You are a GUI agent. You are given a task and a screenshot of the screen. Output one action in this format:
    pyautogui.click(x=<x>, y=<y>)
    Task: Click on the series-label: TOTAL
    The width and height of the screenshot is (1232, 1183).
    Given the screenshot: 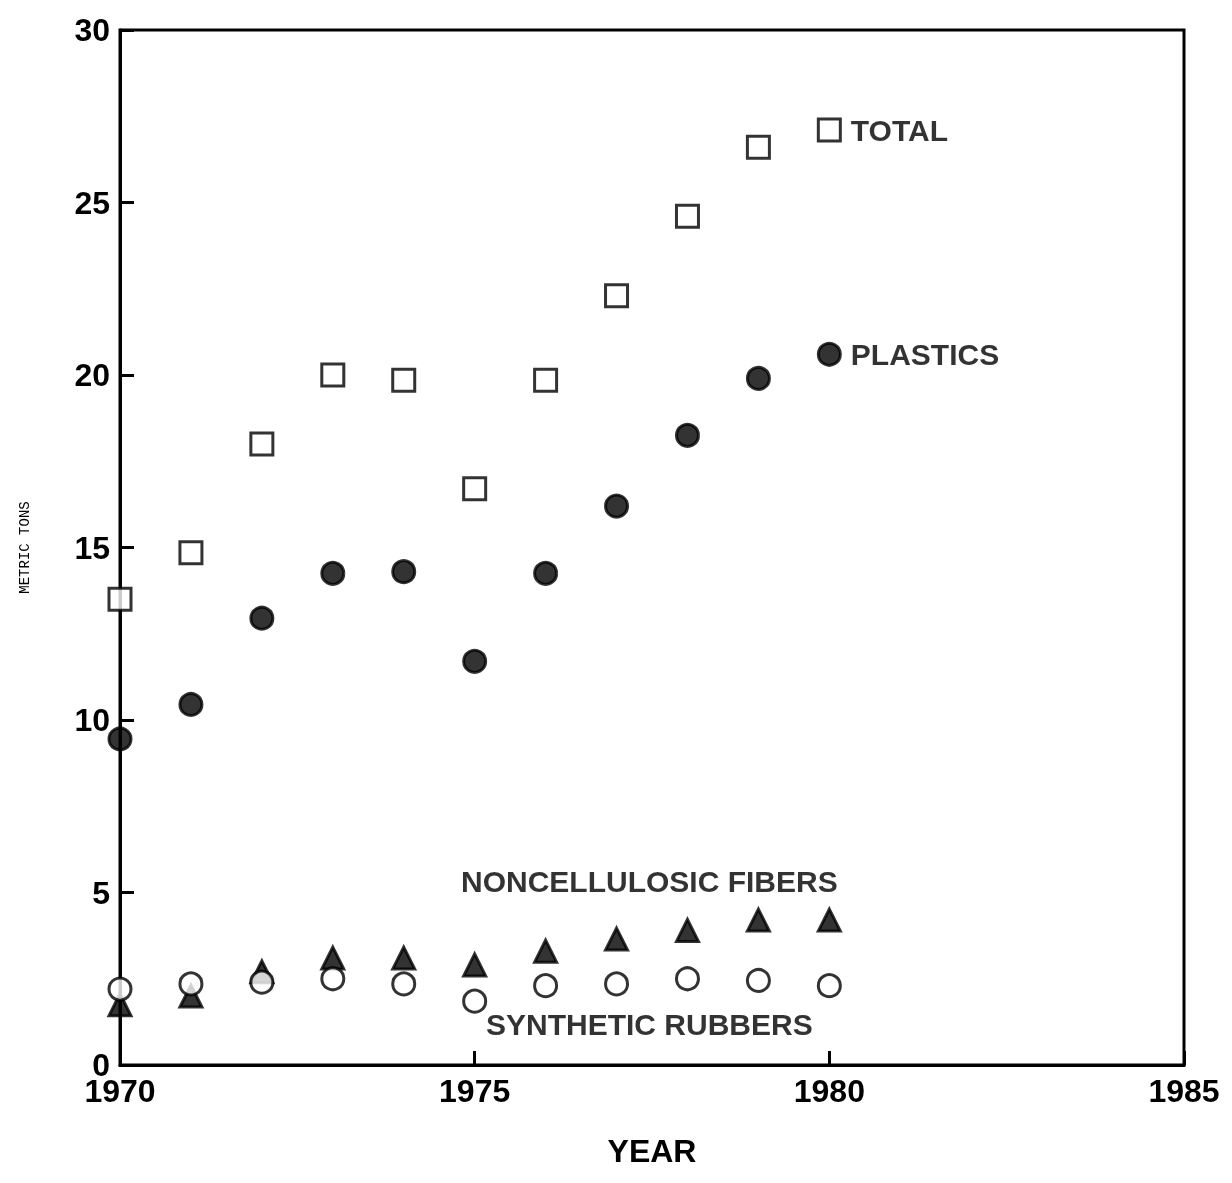 What is the action you would take?
    pyautogui.click(x=899, y=130)
    